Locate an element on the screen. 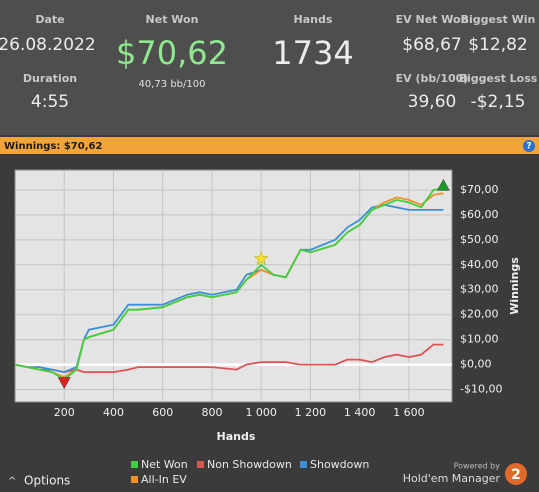 The width and height of the screenshot is (539, 492). stat-value: $12,82 is located at coordinates (497, 45).